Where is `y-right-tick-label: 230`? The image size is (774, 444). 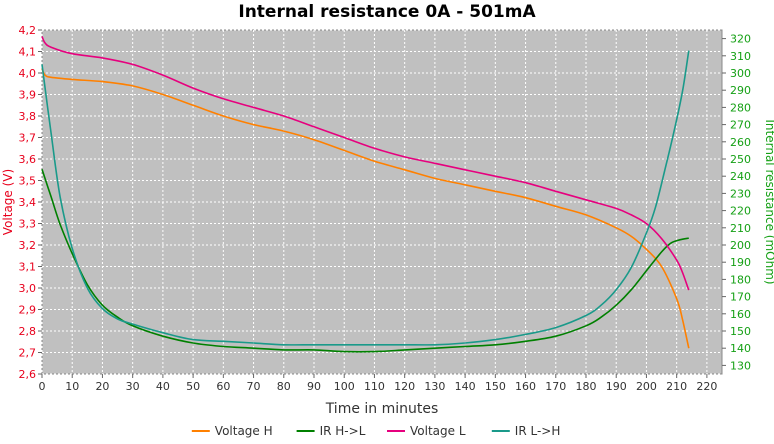 y-right-tick-label: 230 is located at coordinates (740, 193).